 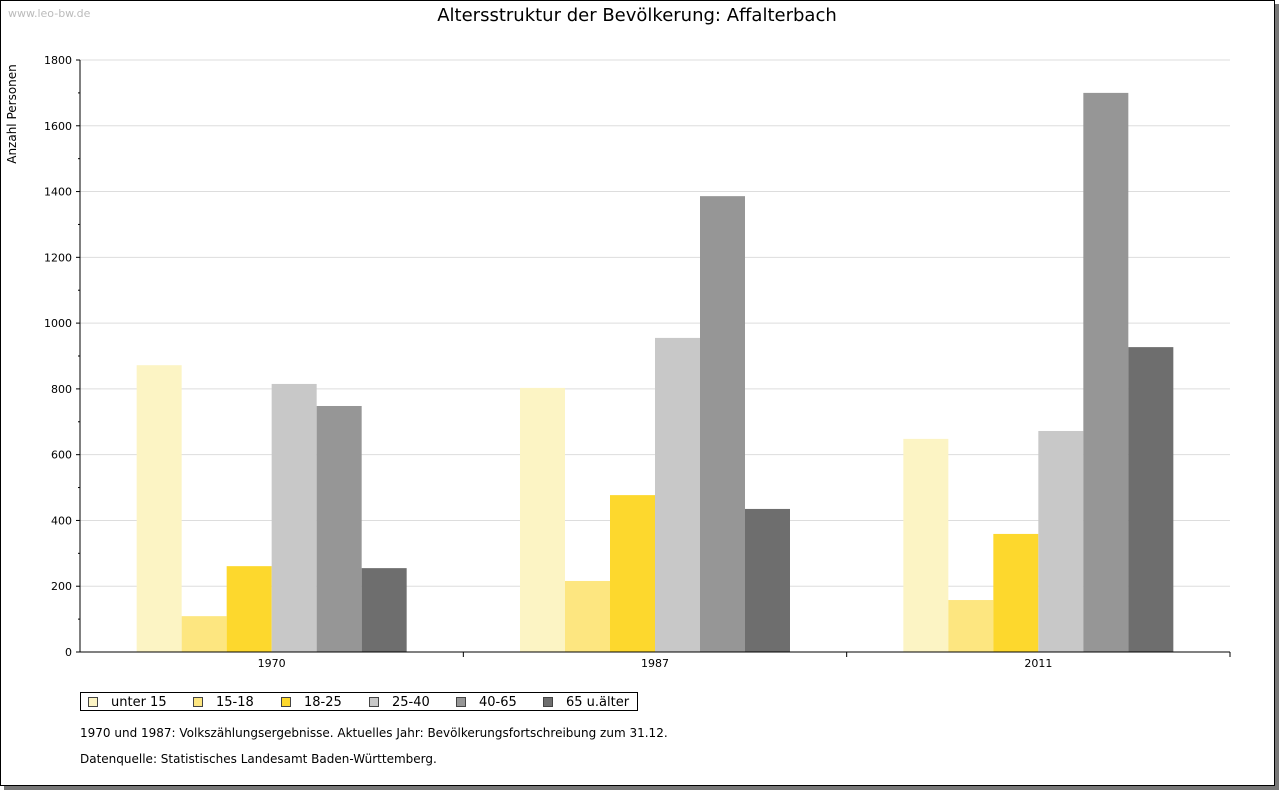 What do you see at coordinates (632, 573) in the screenshot?
I see `bar-18-25-1987` at bounding box center [632, 573].